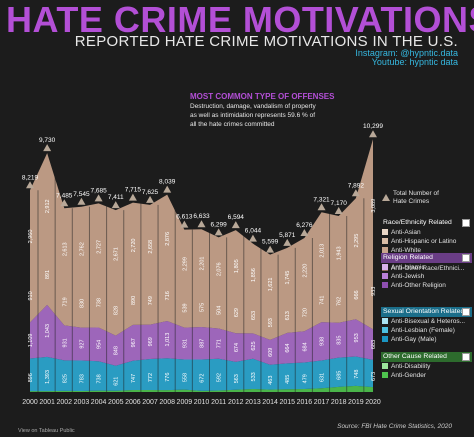 This screenshot has height=437, width=474. What do you see at coordinates (82, 249) in the screenshot?
I see `anti-black-value-label: 2,762` at bounding box center [82, 249].